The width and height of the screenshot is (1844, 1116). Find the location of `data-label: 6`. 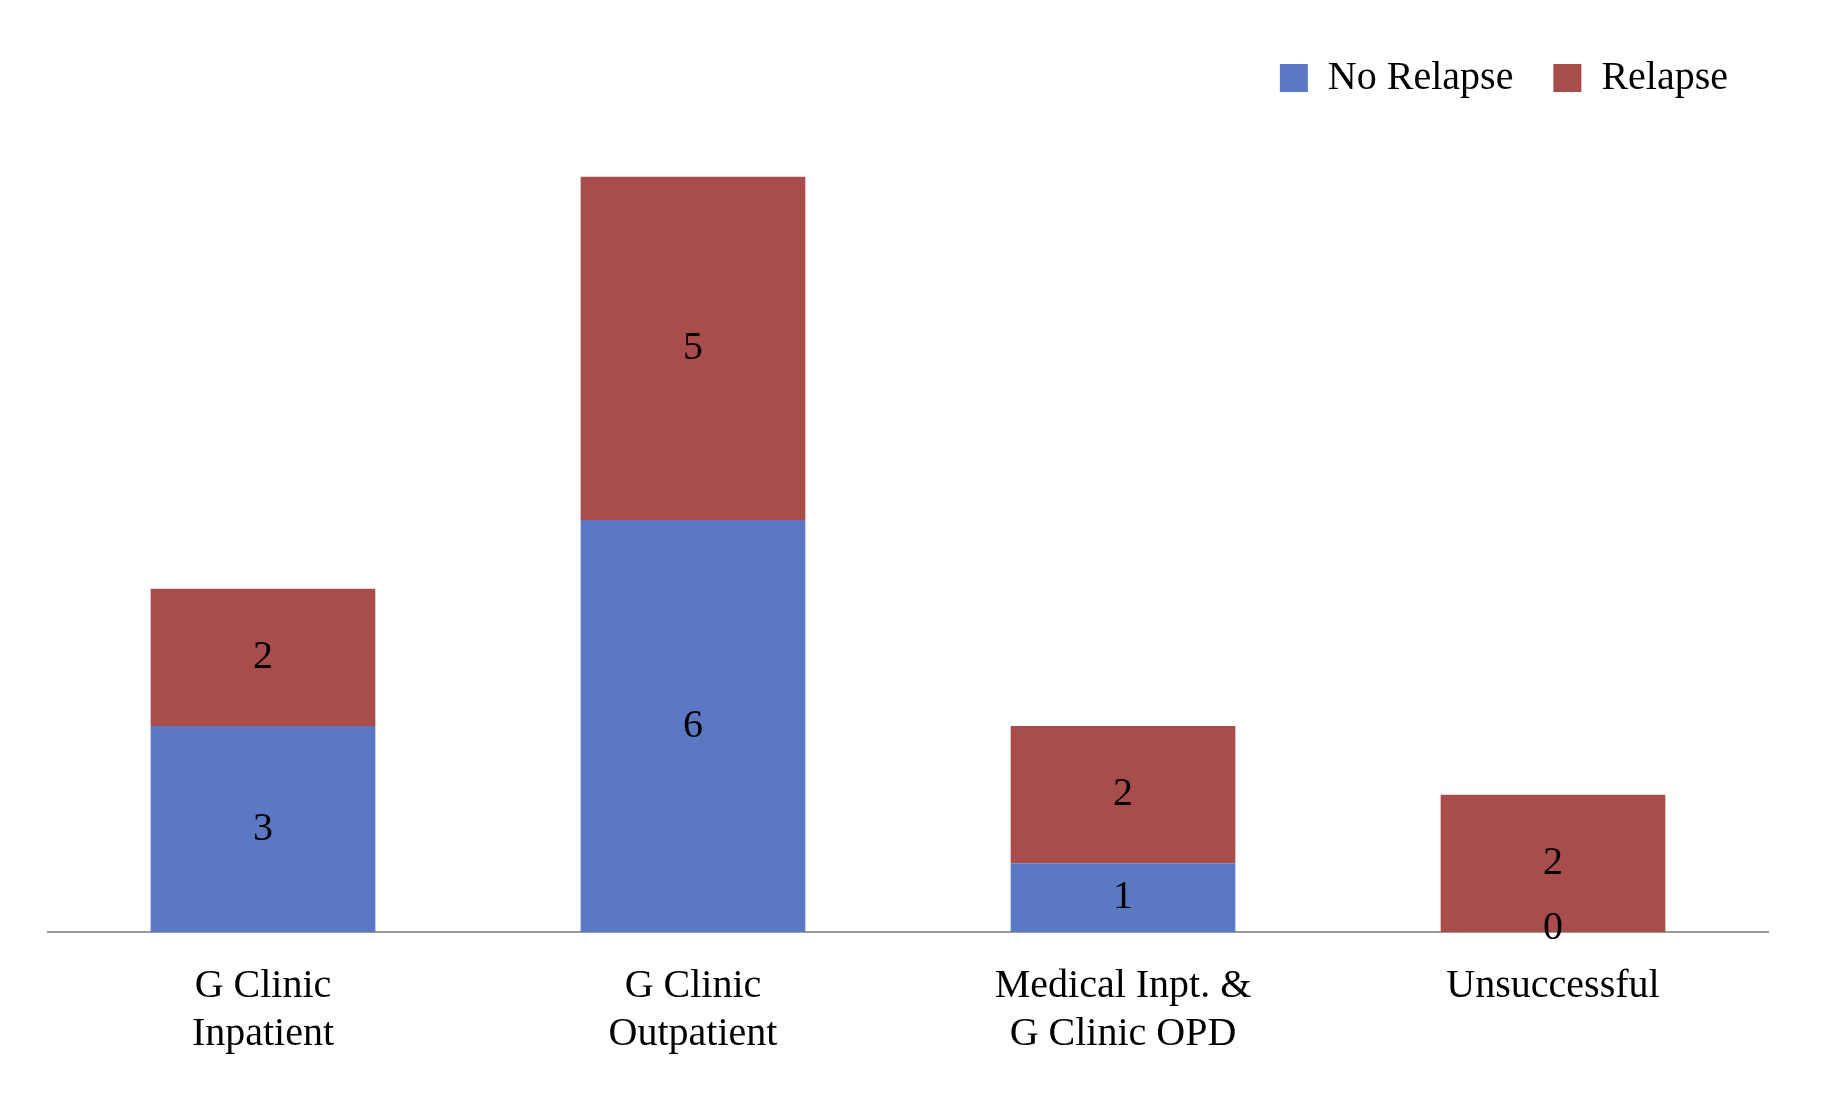

data-label: 6 is located at coordinates (693, 723).